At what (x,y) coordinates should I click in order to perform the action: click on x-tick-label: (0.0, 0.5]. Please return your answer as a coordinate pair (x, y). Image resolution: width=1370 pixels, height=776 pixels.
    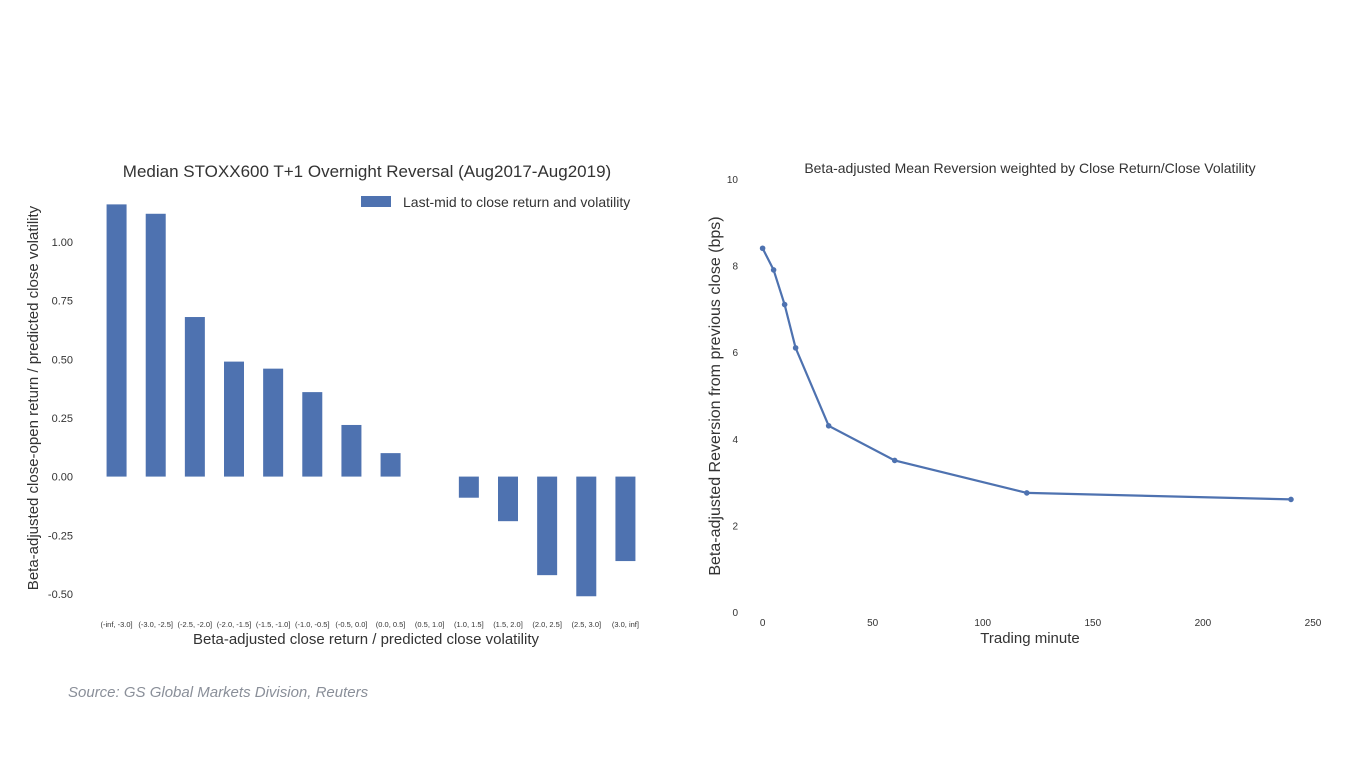
    Looking at the image, I should click on (391, 624).